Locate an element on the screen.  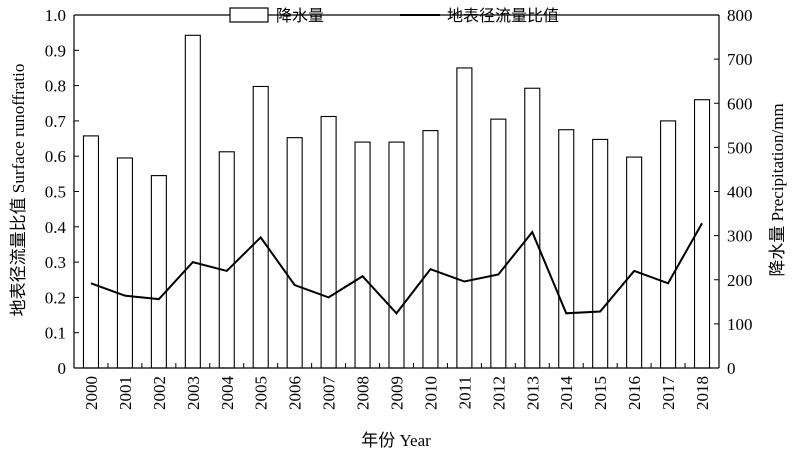
right-tick-label: 200 is located at coordinates (740, 280).